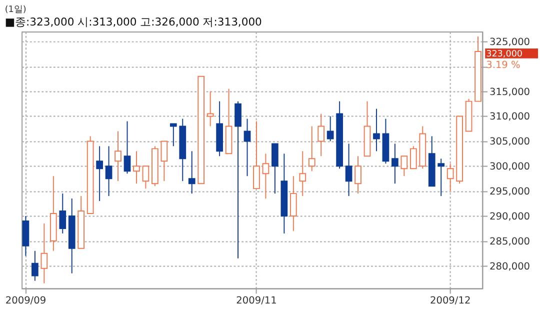 Image resolution: width=540 pixels, height=320 pixels. Describe the element at coordinates (510, 216) in the screenshot. I see `y-tick-label: 290,000` at that location.